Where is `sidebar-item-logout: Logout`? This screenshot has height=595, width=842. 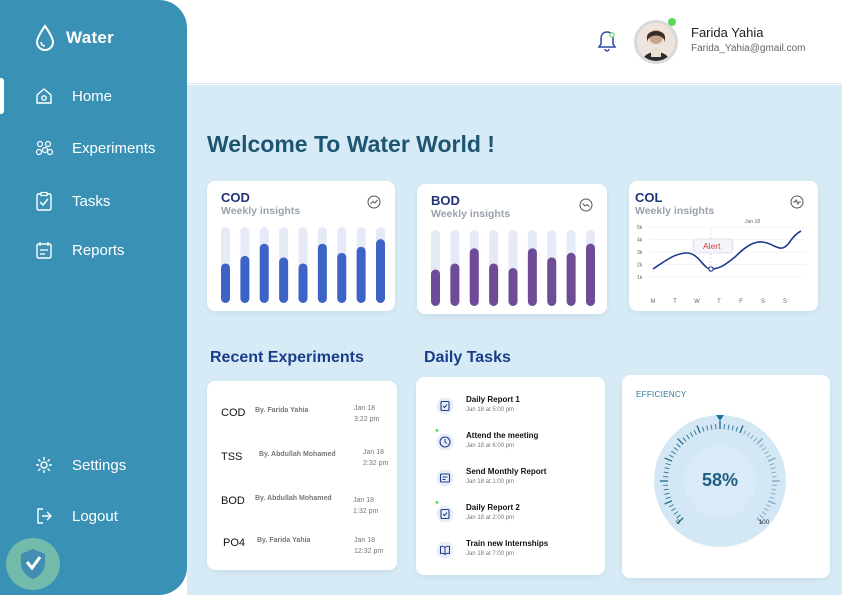 sidebar-item-logout: Logout is located at coordinates (76, 516).